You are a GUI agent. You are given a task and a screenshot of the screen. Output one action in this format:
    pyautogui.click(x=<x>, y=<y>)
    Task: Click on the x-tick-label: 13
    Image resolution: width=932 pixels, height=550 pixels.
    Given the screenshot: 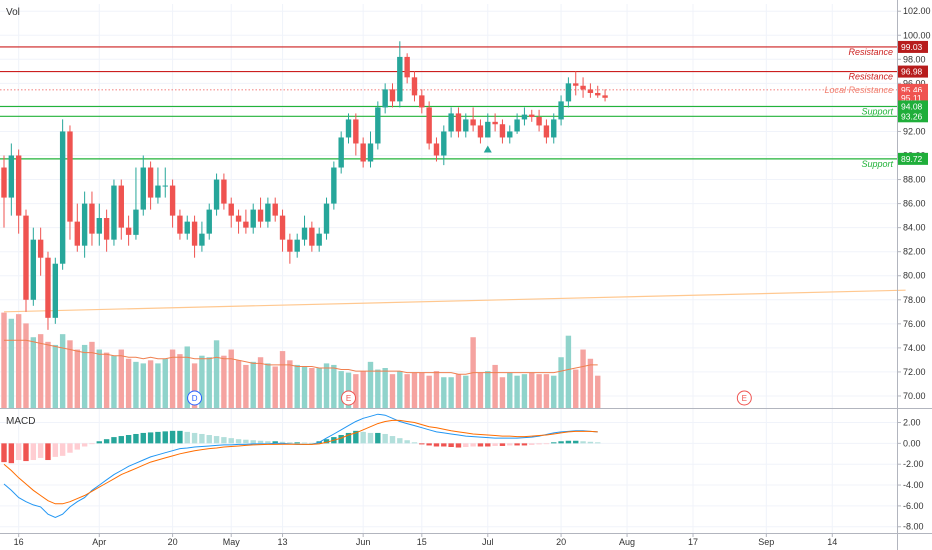 What is the action you would take?
    pyautogui.click(x=283, y=542)
    